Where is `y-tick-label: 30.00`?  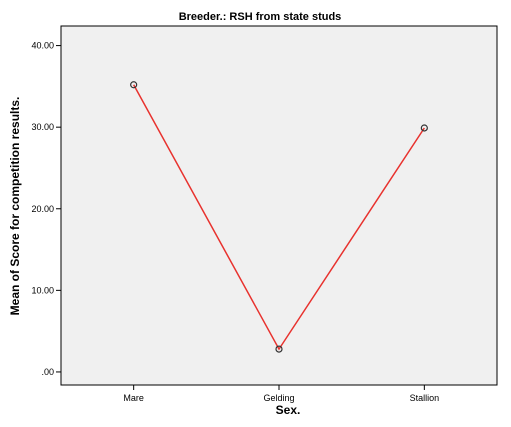 y-tick-label: 30.00 is located at coordinates (42, 127).